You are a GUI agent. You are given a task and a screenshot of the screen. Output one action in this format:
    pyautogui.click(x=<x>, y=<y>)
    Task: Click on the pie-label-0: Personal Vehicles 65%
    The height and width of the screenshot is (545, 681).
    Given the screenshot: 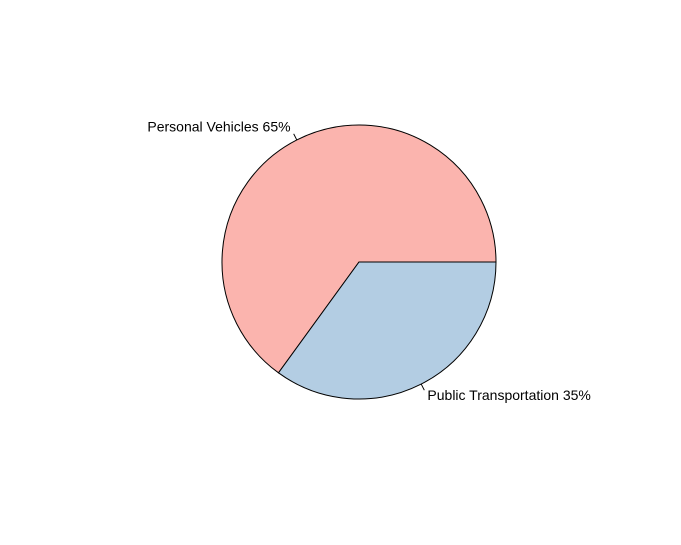 What is the action you would take?
    pyautogui.click(x=218, y=126)
    